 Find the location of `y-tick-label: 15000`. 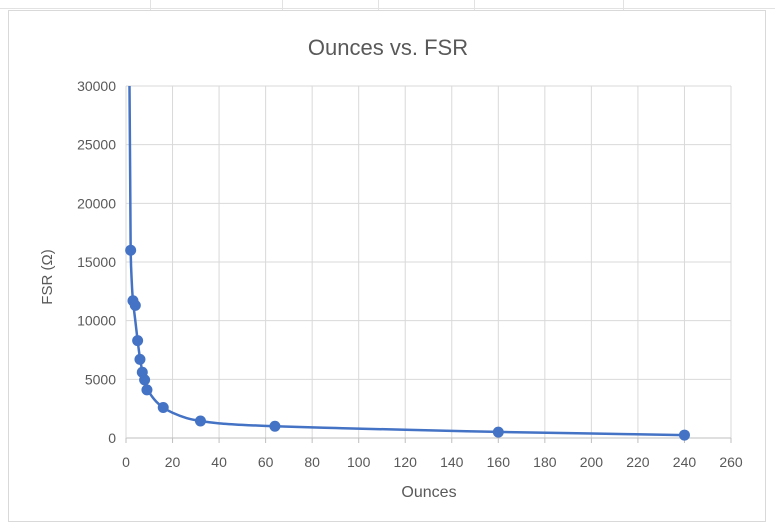

y-tick-label: 15000 is located at coordinates (96, 262).